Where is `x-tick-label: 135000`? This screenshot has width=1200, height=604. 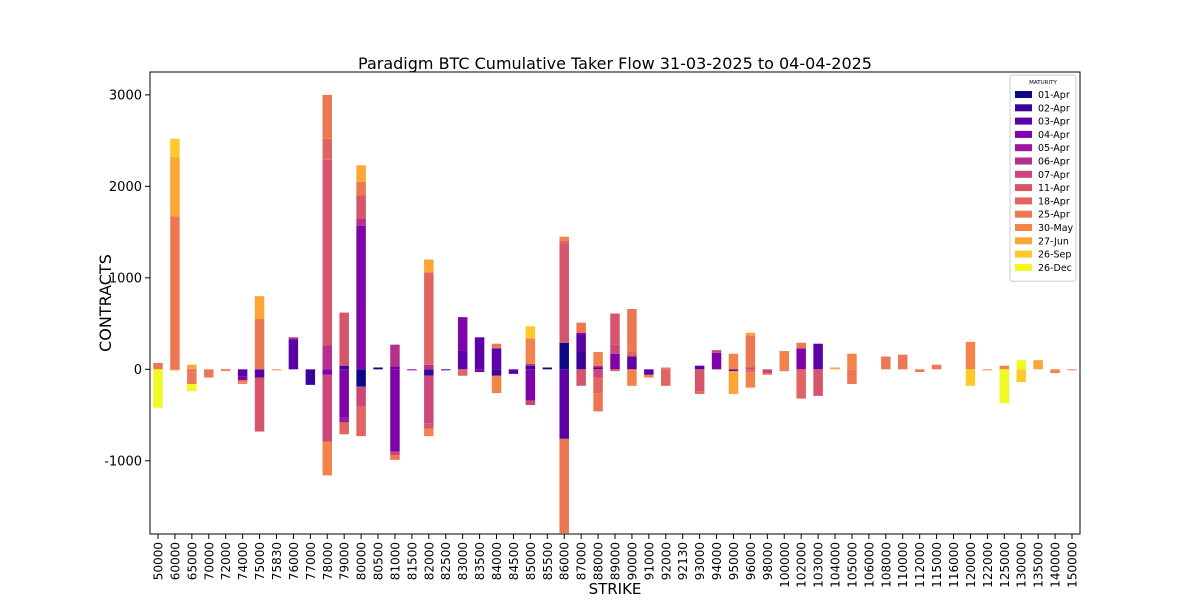 x-tick-label: 135000 is located at coordinates (1039, 565).